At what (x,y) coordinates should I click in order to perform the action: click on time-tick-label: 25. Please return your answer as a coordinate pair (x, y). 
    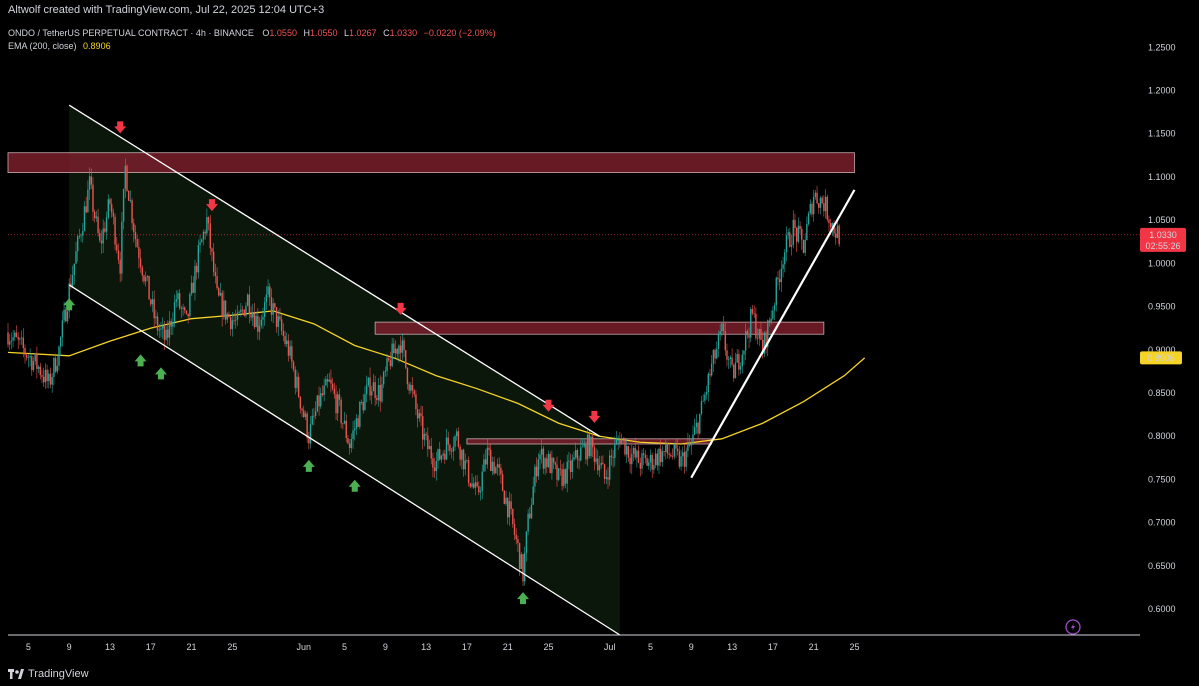
    Looking at the image, I should click on (854, 647).